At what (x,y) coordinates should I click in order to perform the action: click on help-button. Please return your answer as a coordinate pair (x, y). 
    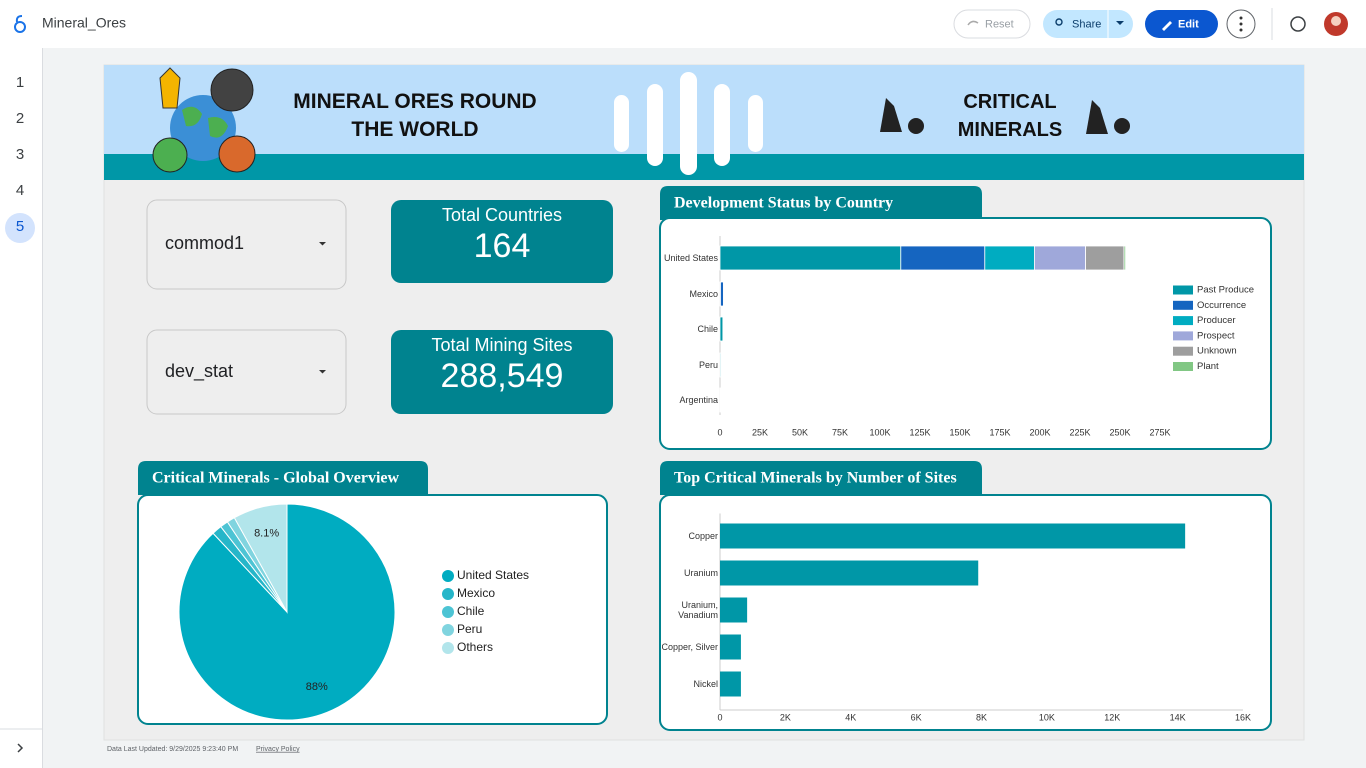
    Looking at the image, I should click on (1298, 24).